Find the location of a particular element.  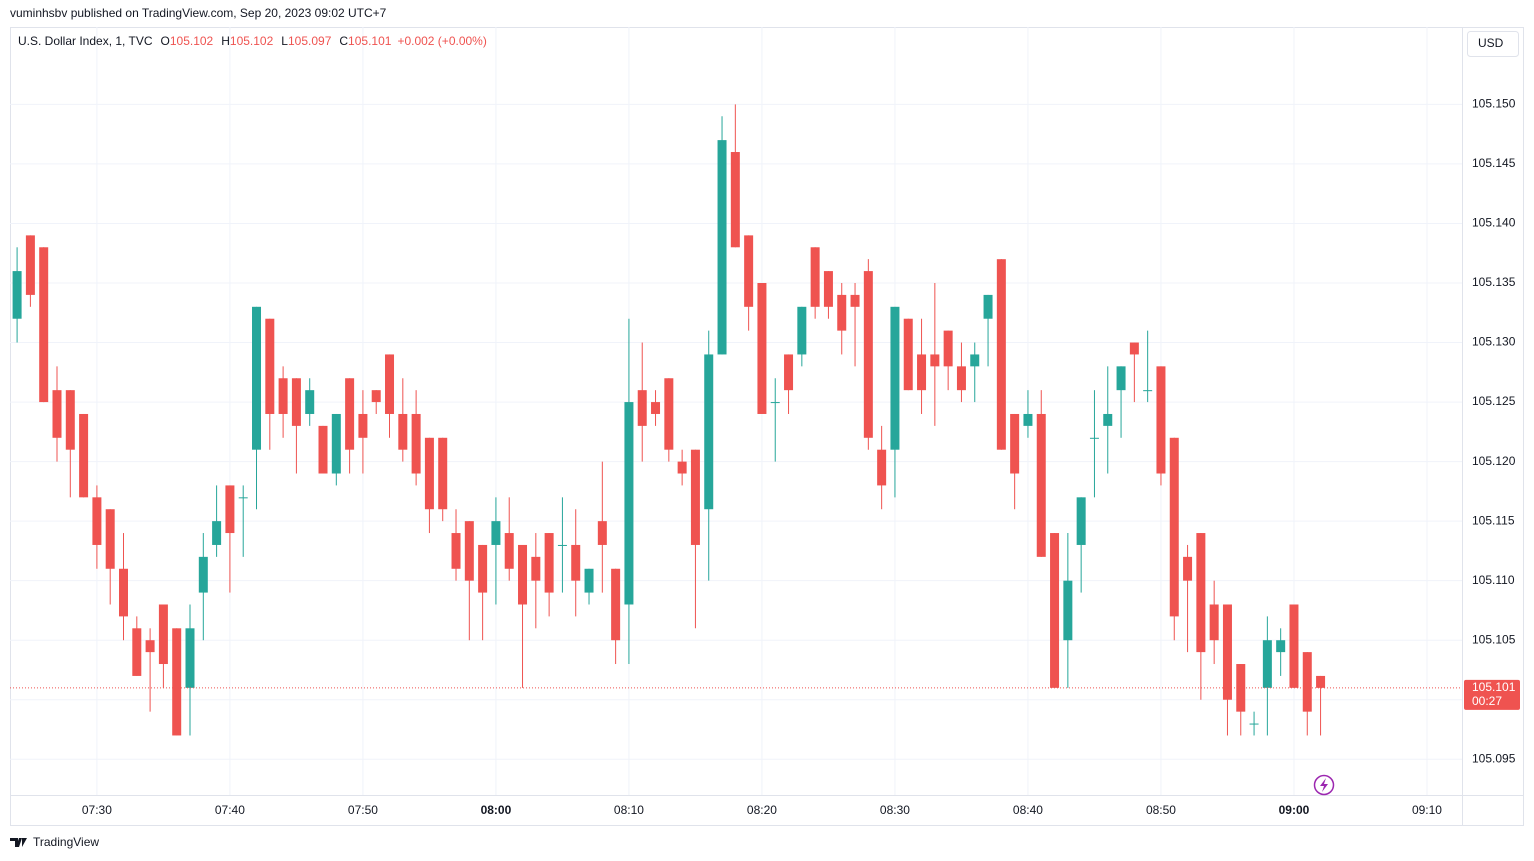

high-label: H is located at coordinates (225, 41).